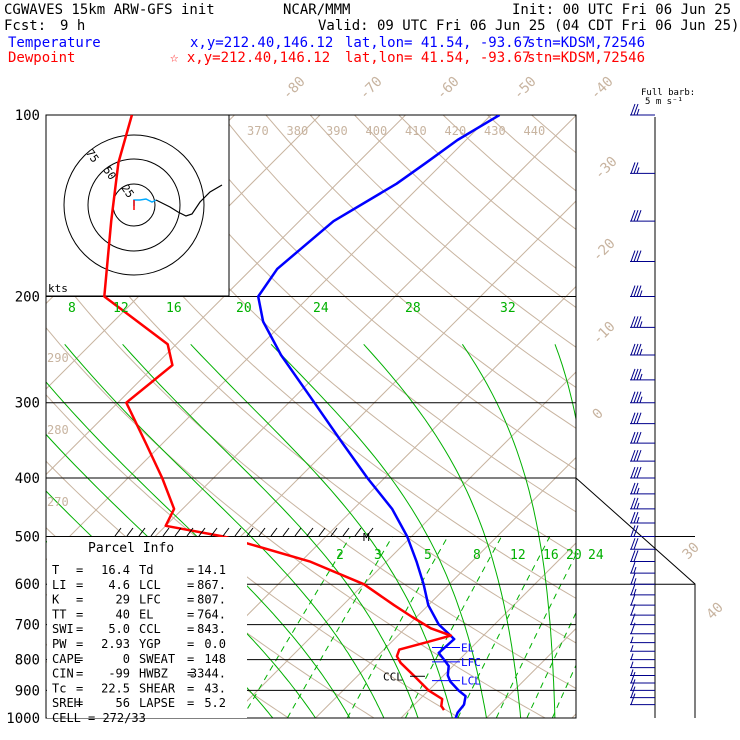 This screenshot has height=740, width=740. I want to click on parcel-info-cell: 843., so click(211, 629).